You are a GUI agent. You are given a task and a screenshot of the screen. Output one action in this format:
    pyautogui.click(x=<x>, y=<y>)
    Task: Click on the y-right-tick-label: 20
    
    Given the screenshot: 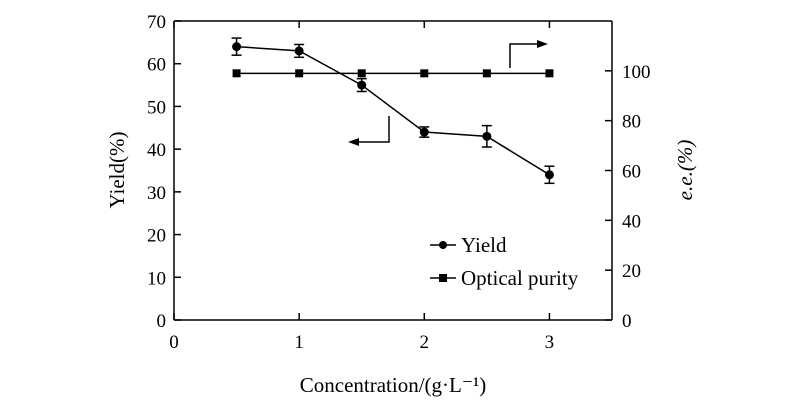 What is the action you would take?
    pyautogui.click(x=631, y=271)
    